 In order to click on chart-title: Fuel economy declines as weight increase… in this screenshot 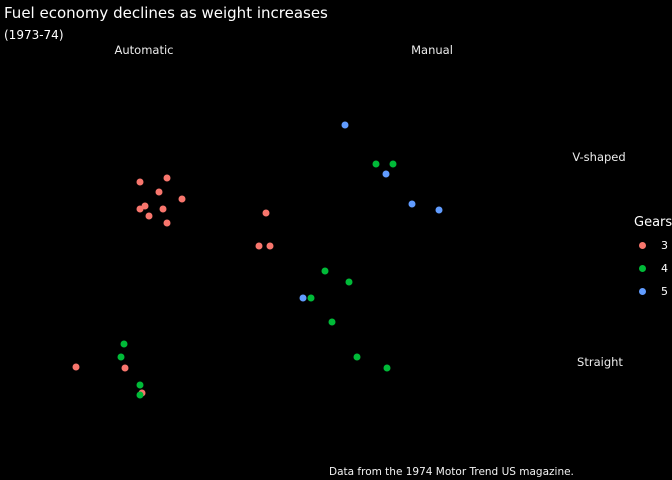, I will do `click(166, 13)`.